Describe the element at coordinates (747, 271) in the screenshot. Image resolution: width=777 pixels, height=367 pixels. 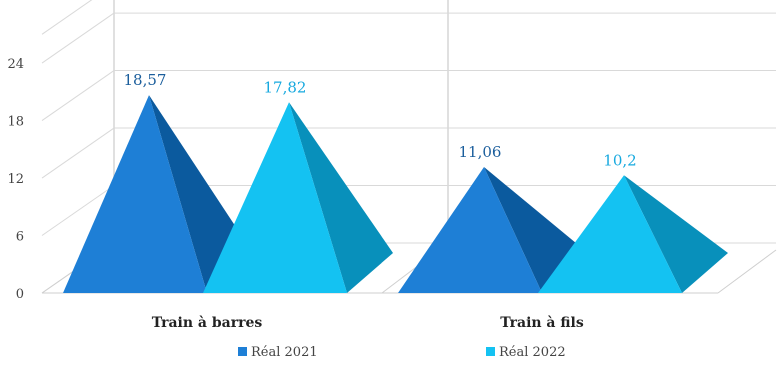
I see `floor-right-edge` at that location.